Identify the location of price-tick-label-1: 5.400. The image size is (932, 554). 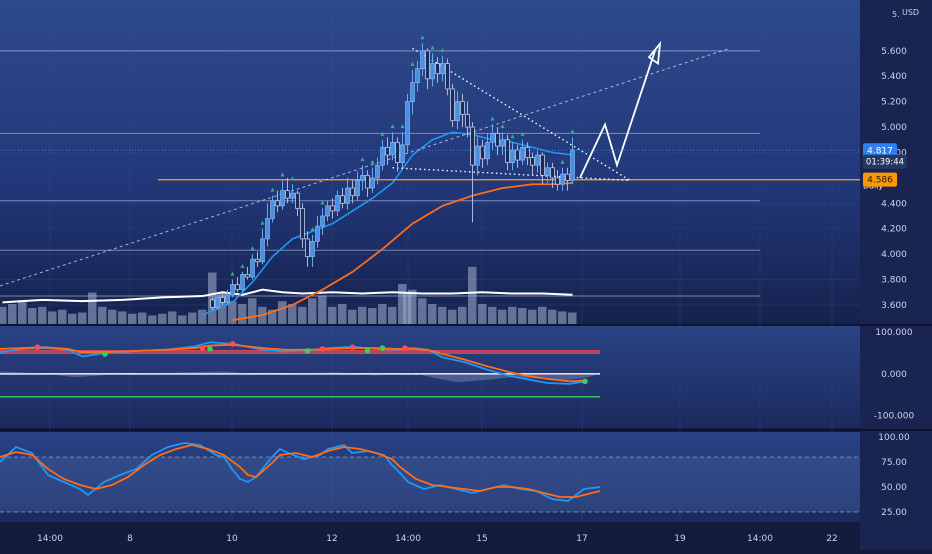
(894, 77).